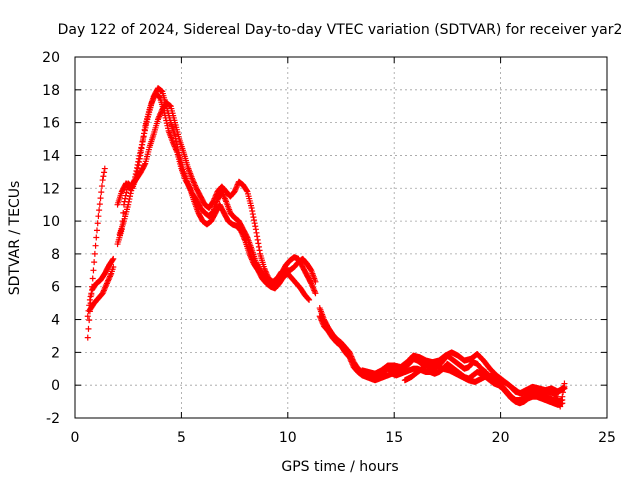 The height and width of the screenshot is (480, 640). I want to click on y-tick-label: 20, so click(51, 58).